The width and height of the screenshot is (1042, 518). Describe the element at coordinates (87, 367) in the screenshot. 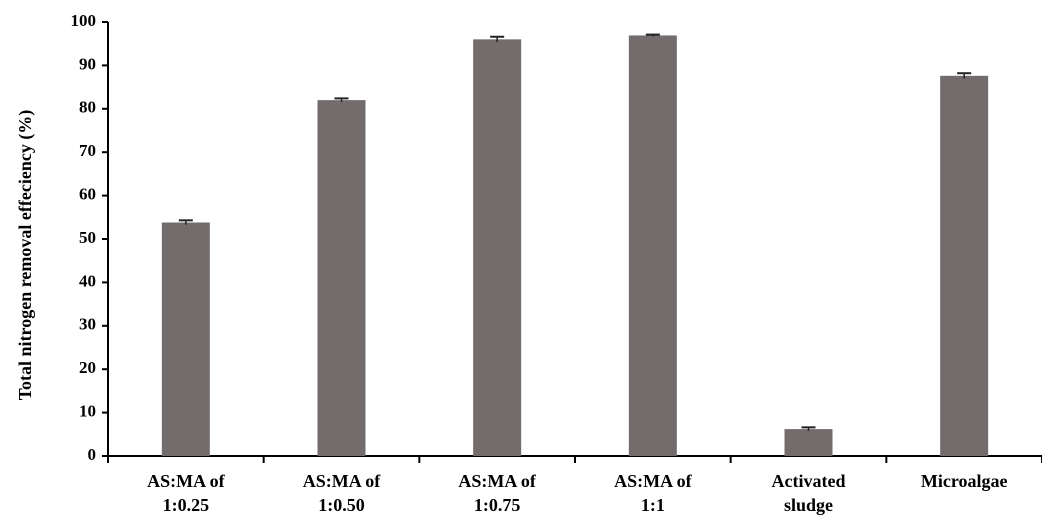

I see `y-tick-label: 20` at that location.